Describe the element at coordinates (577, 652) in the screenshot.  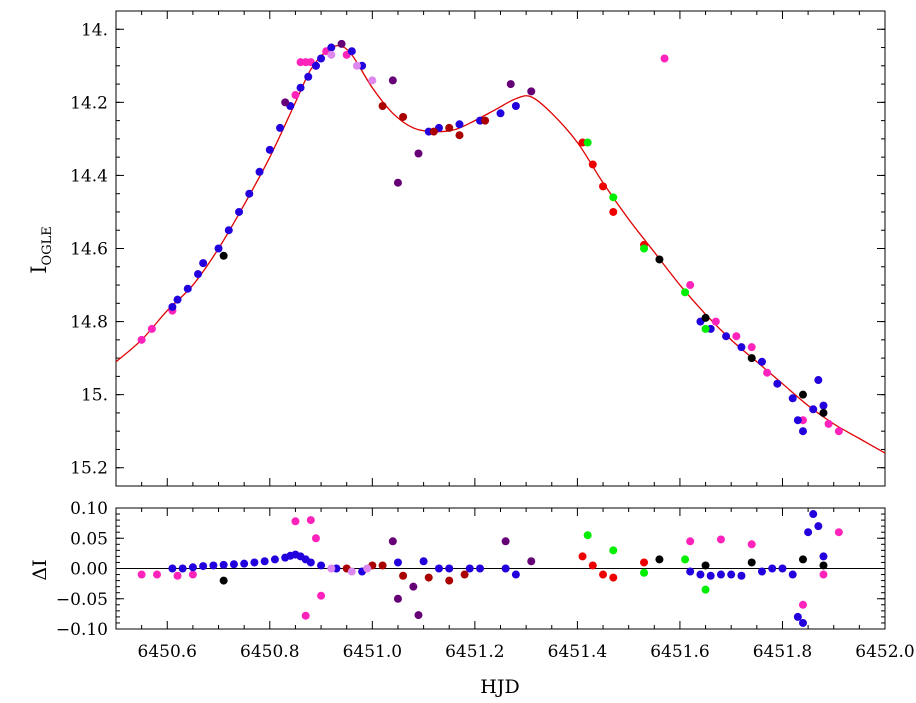
I see `x-tick-label: 6451.4` at that location.